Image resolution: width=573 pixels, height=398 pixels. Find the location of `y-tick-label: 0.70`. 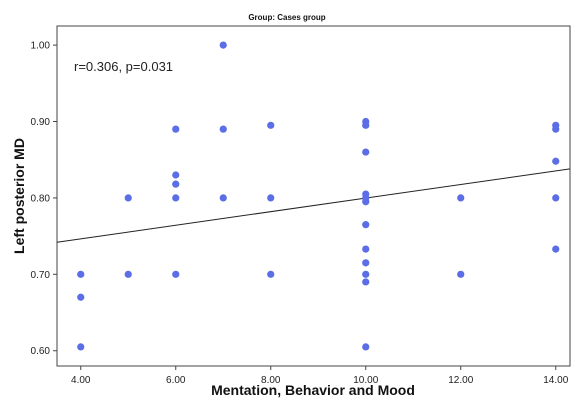

y-tick-label: 0.70 is located at coordinates (41, 275).